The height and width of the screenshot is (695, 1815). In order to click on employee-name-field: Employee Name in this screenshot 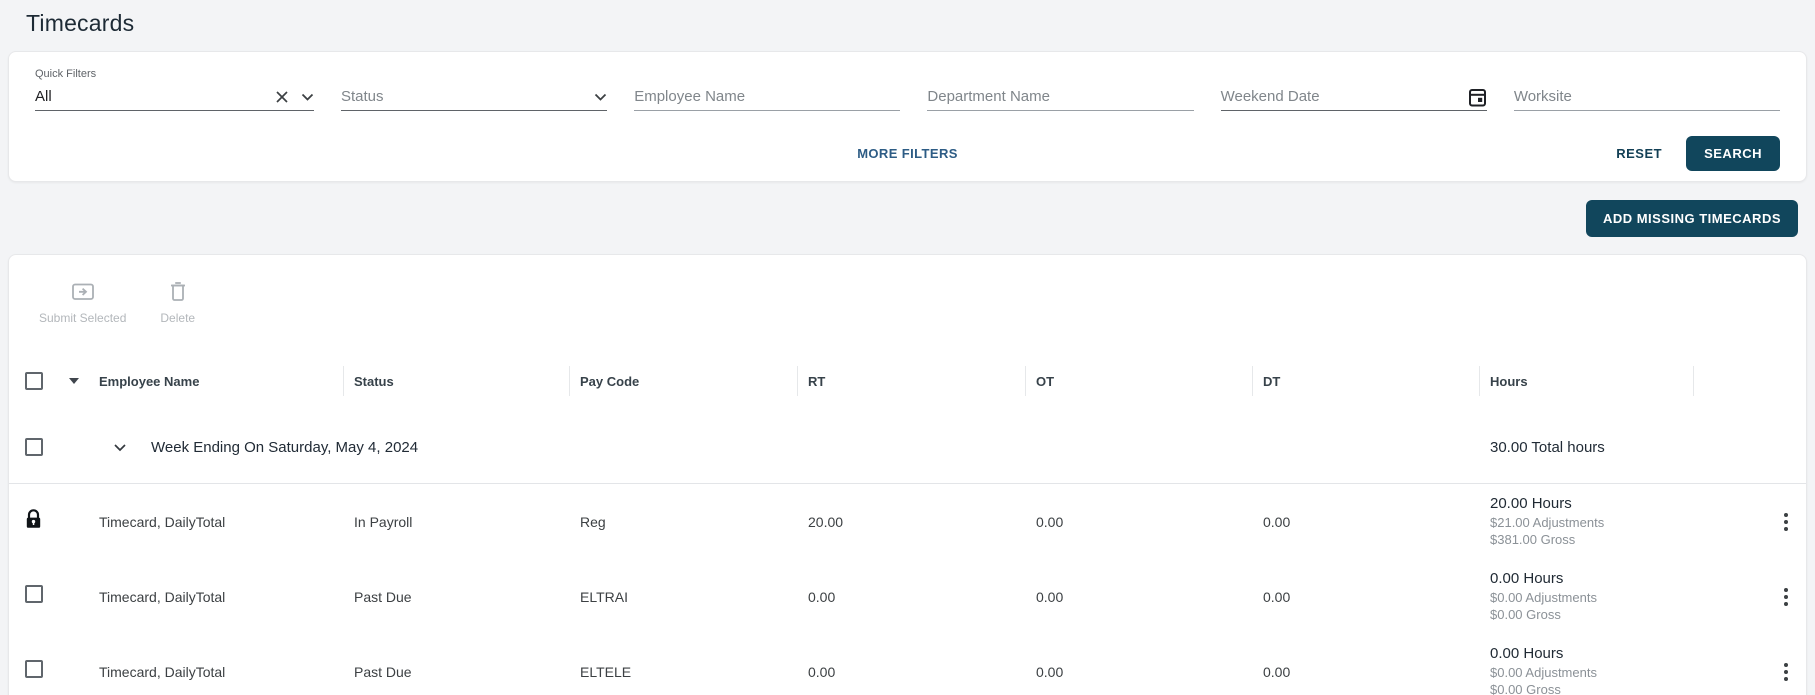, I will do `click(767, 99)`.